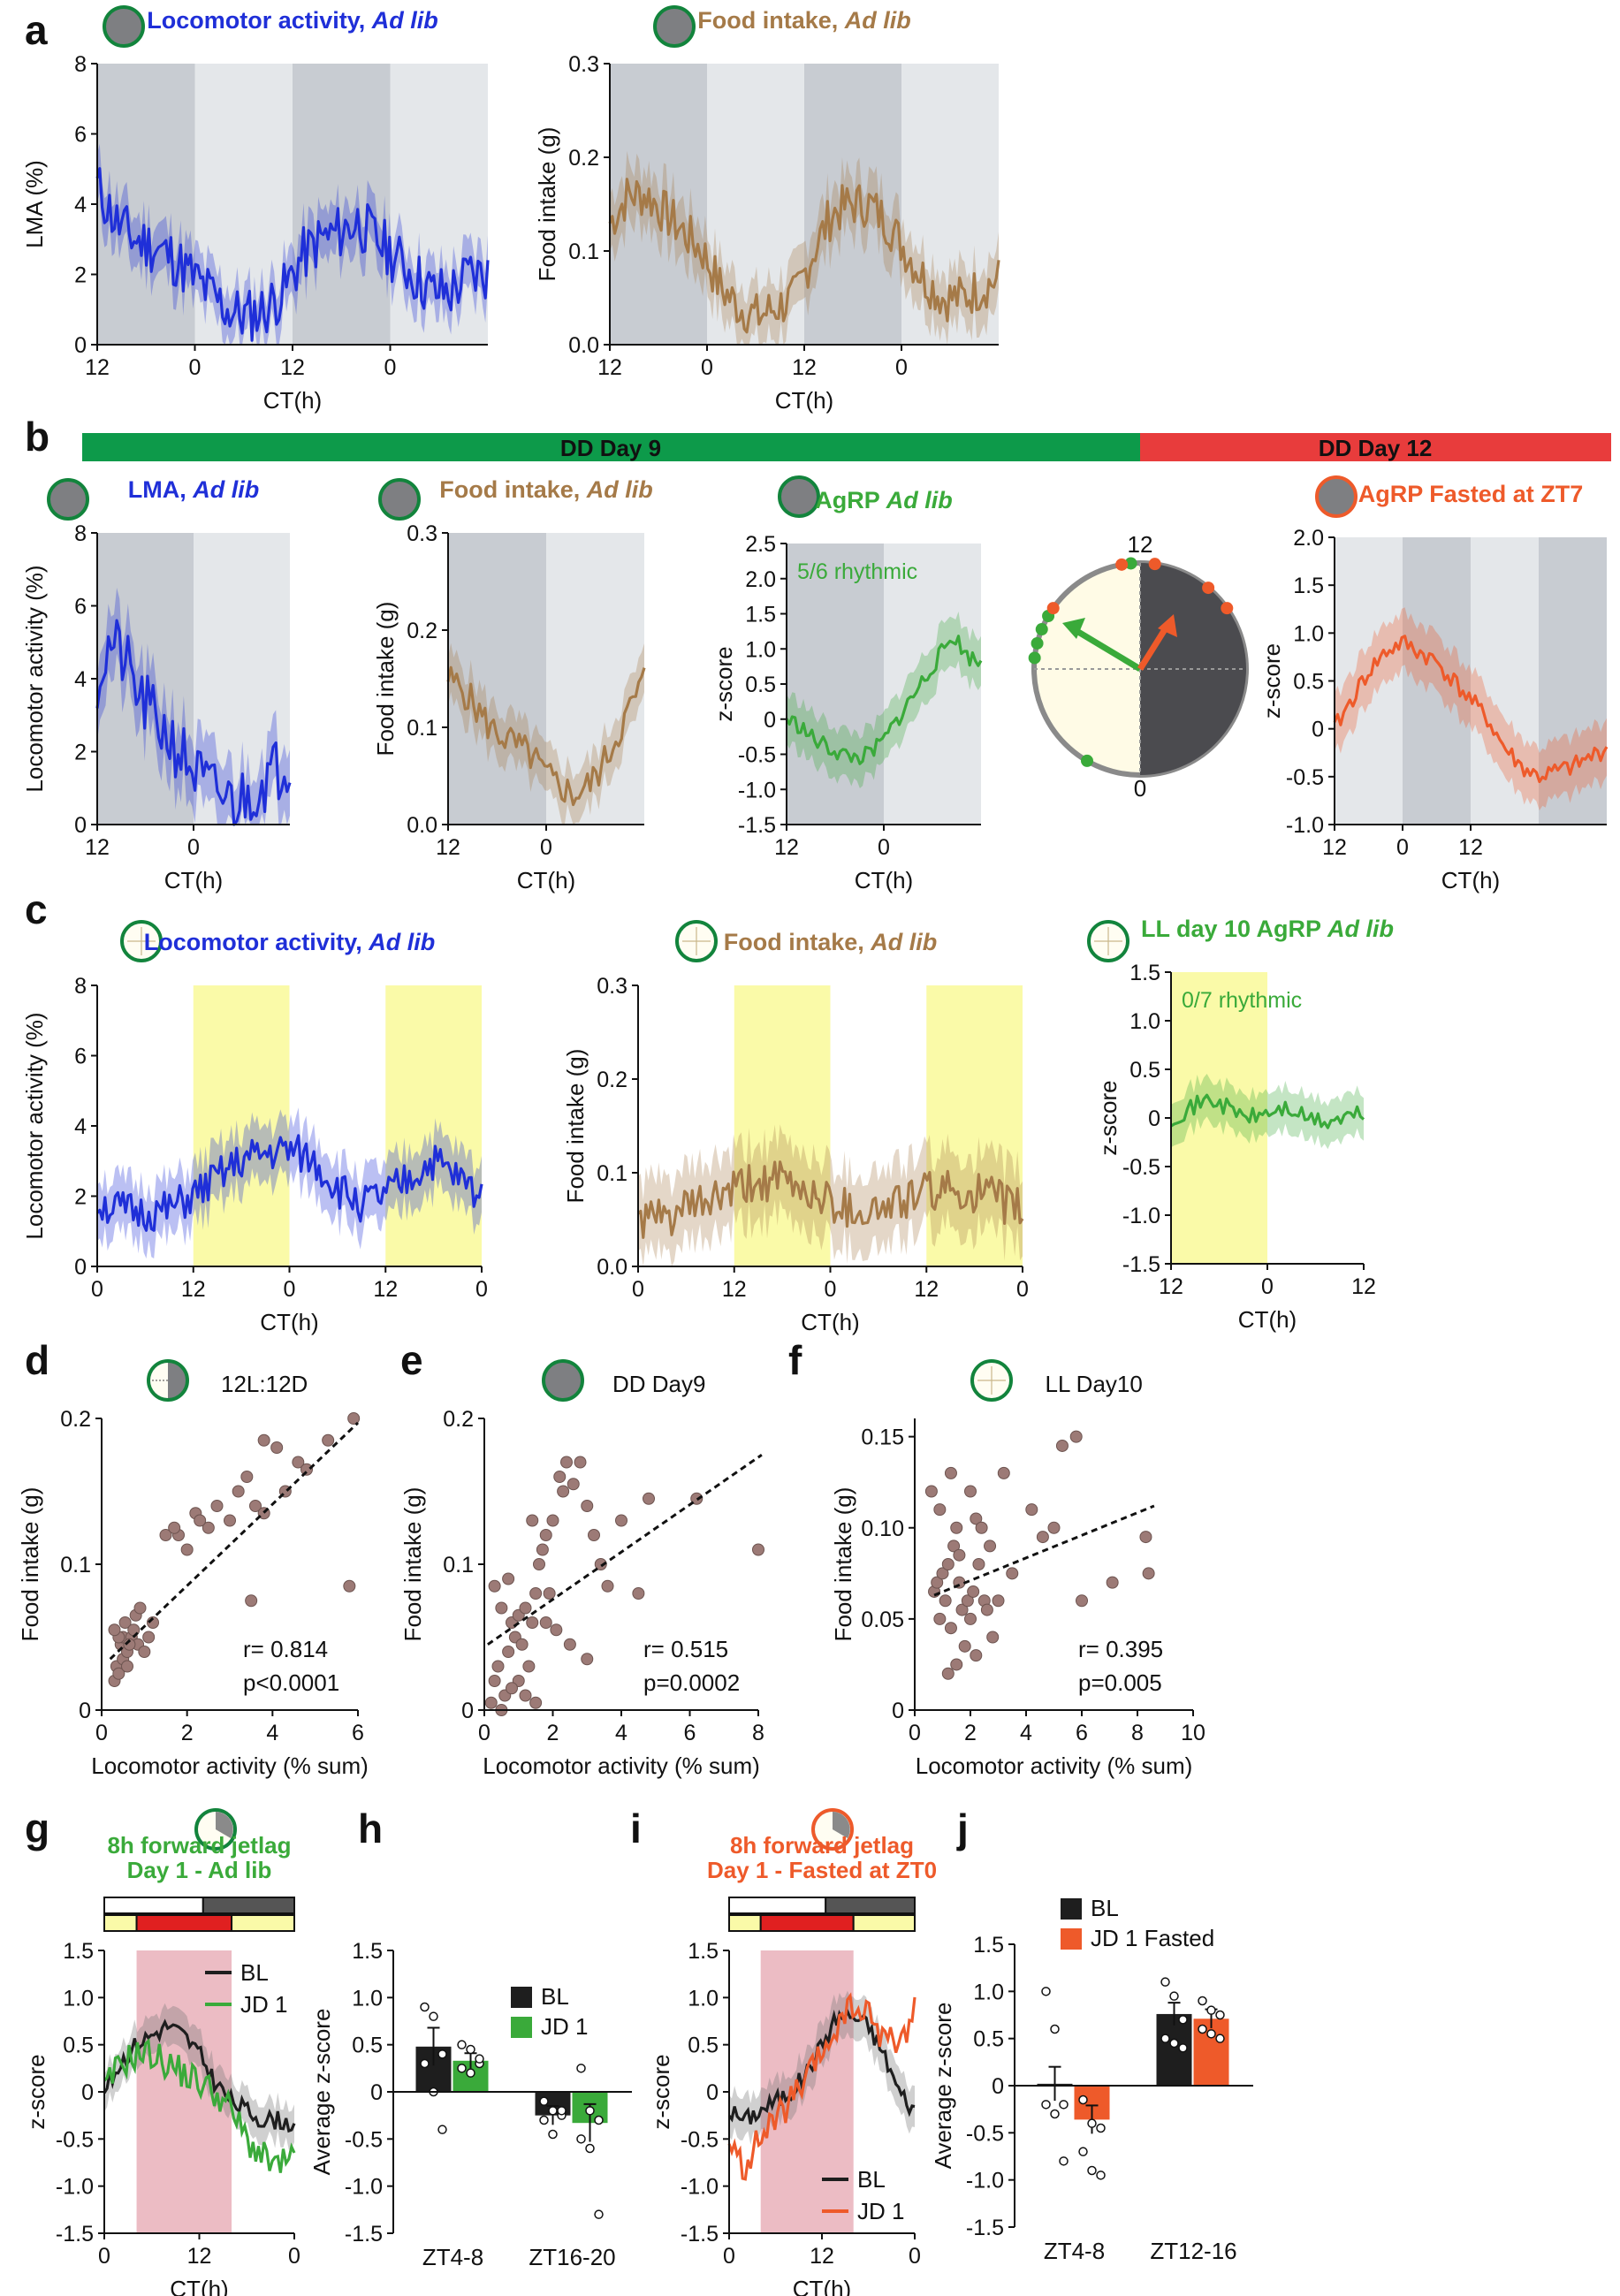  I want to click on shade-light, so click(434, 1125).